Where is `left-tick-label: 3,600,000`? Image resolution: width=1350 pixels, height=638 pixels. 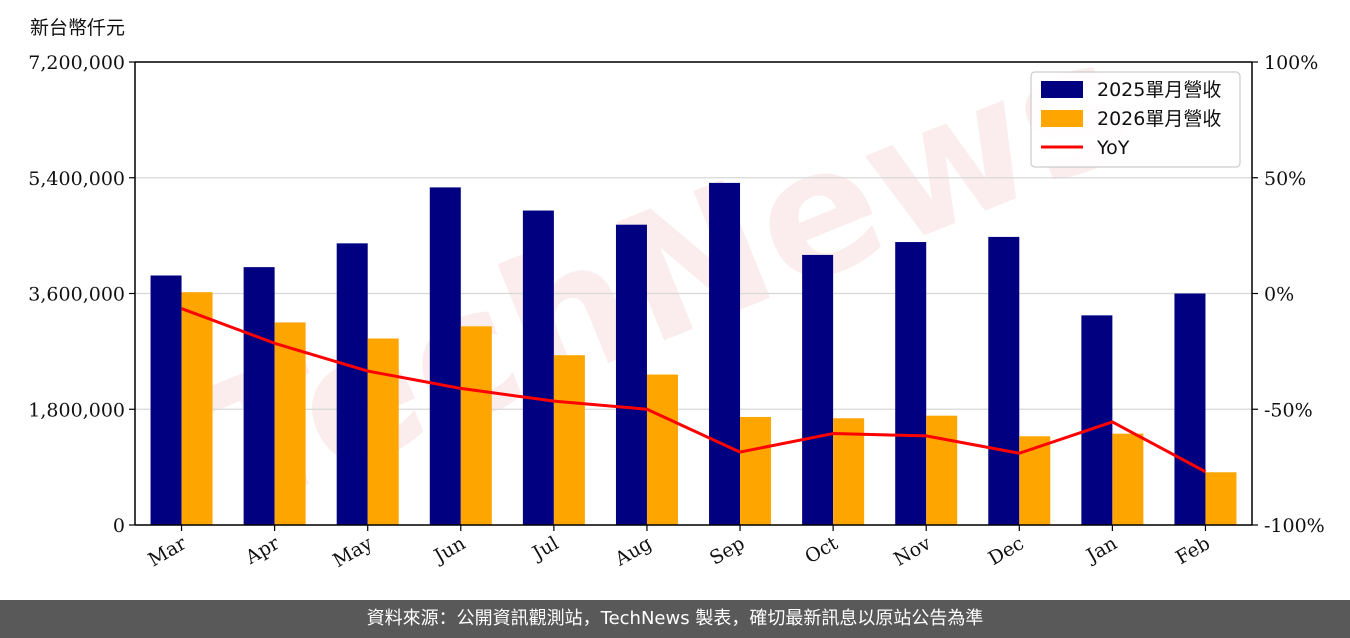
left-tick-label: 3,600,000 is located at coordinates (76, 295).